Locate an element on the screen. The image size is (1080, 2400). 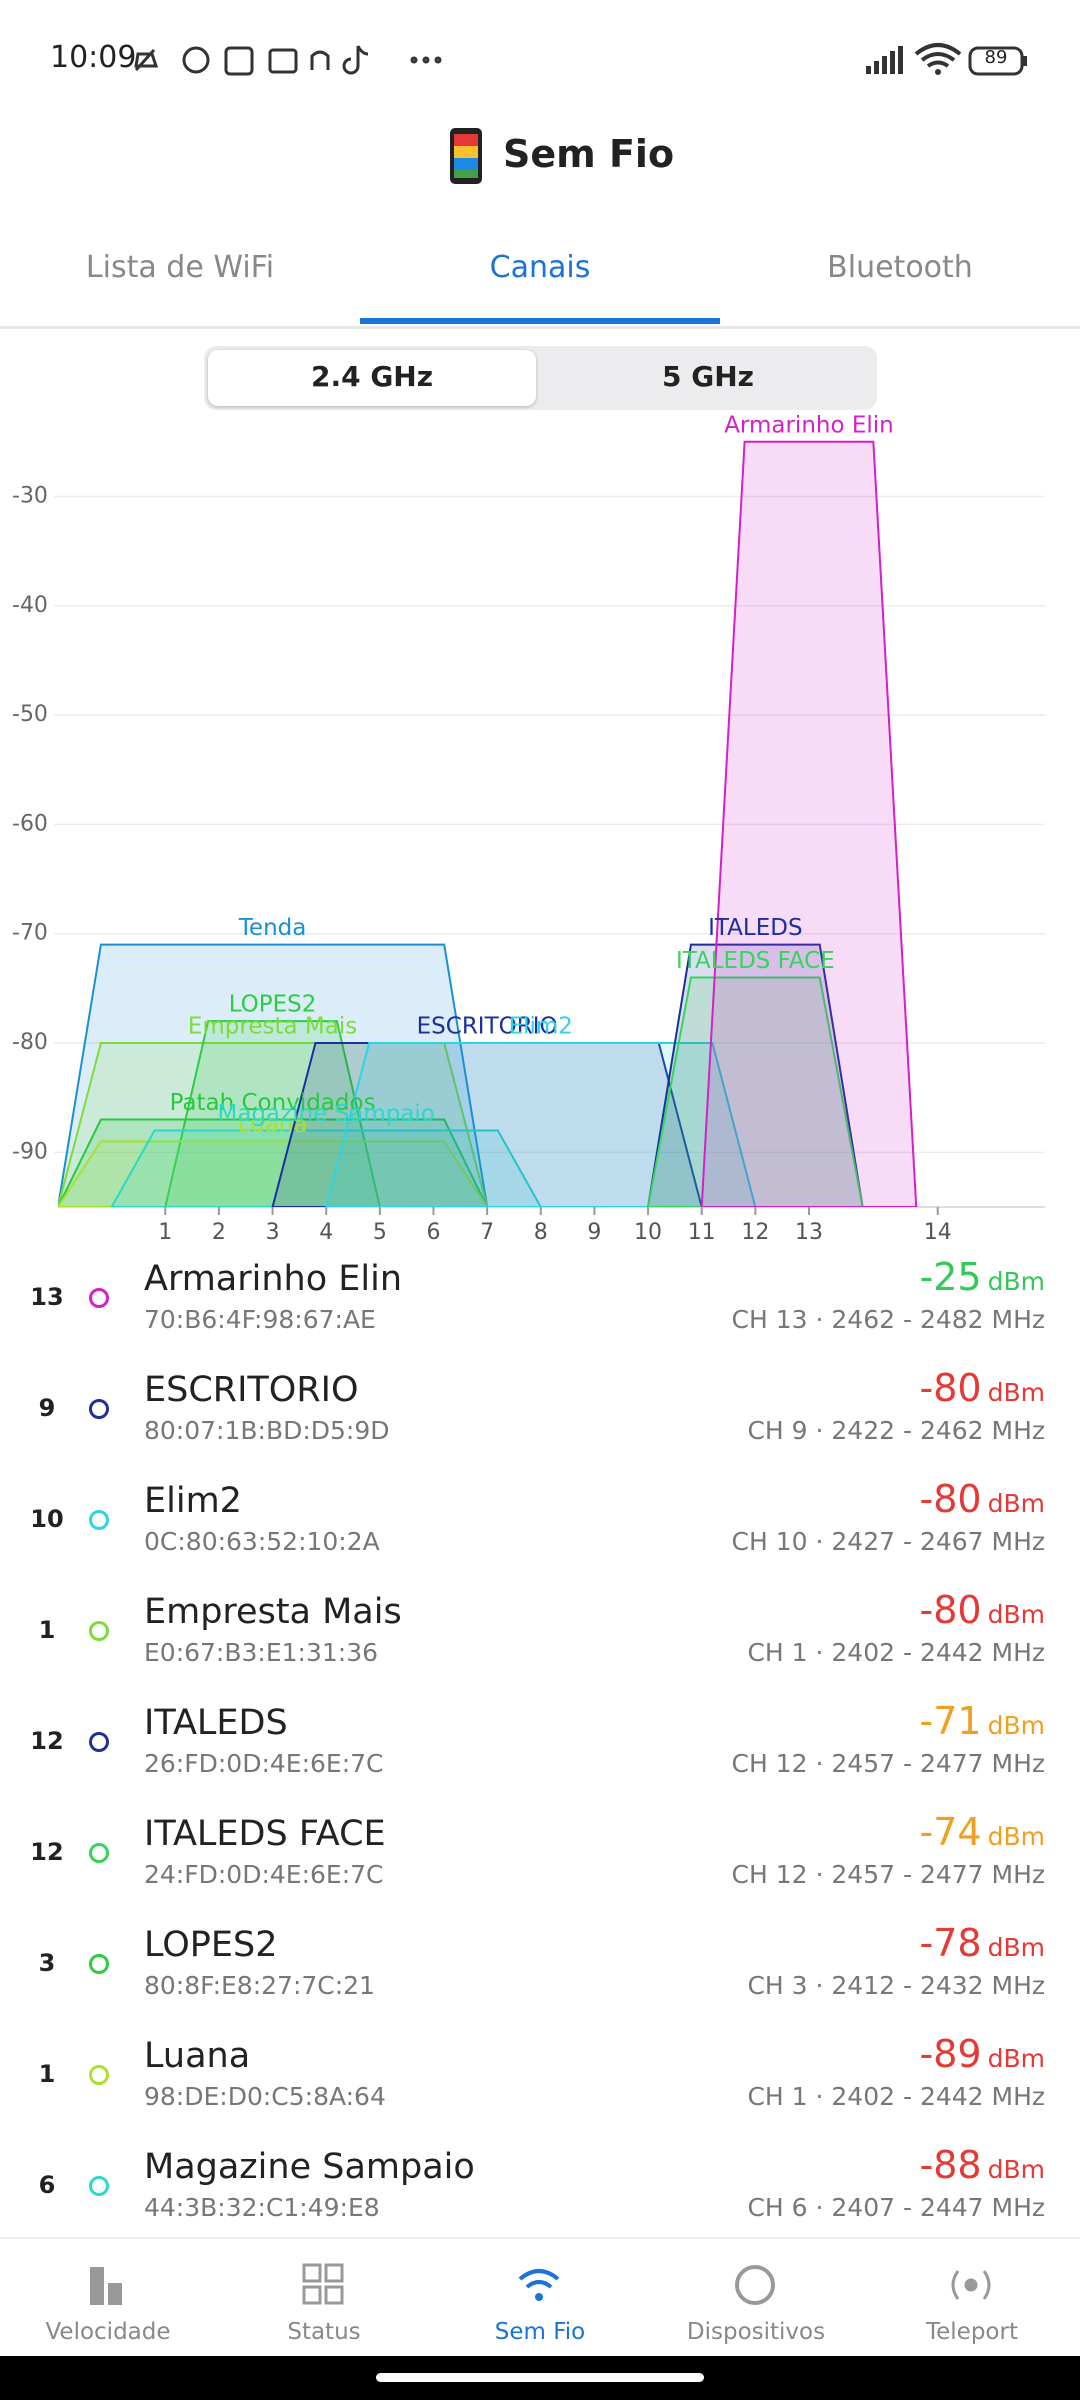
nav-label: Velocidade is located at coordinates (108, 2332).